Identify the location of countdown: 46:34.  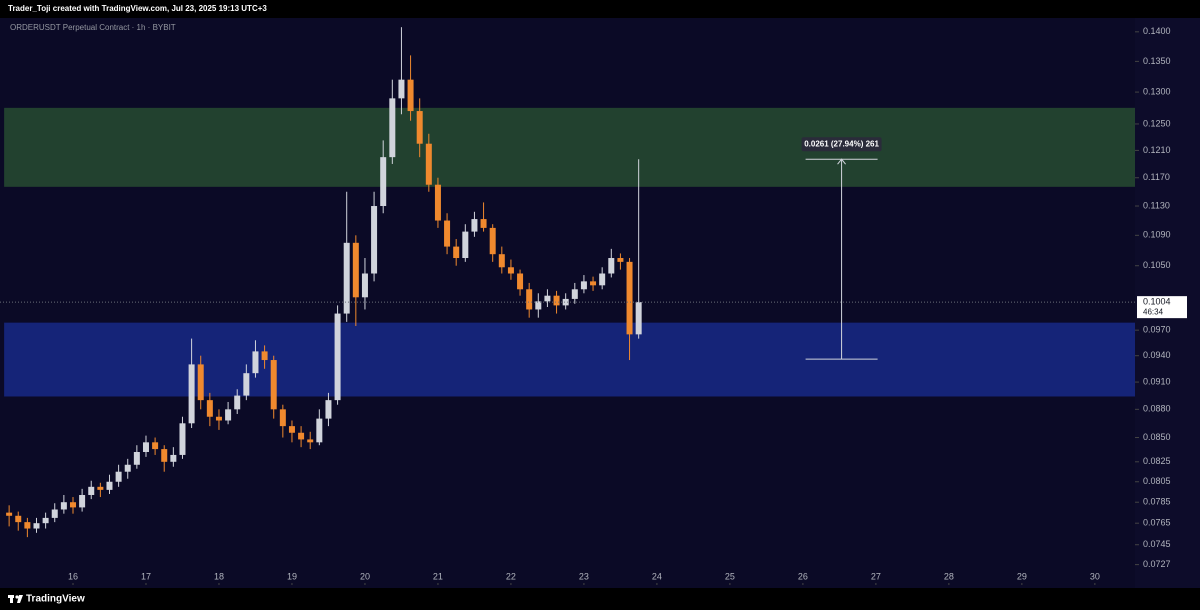
(1153, 311).